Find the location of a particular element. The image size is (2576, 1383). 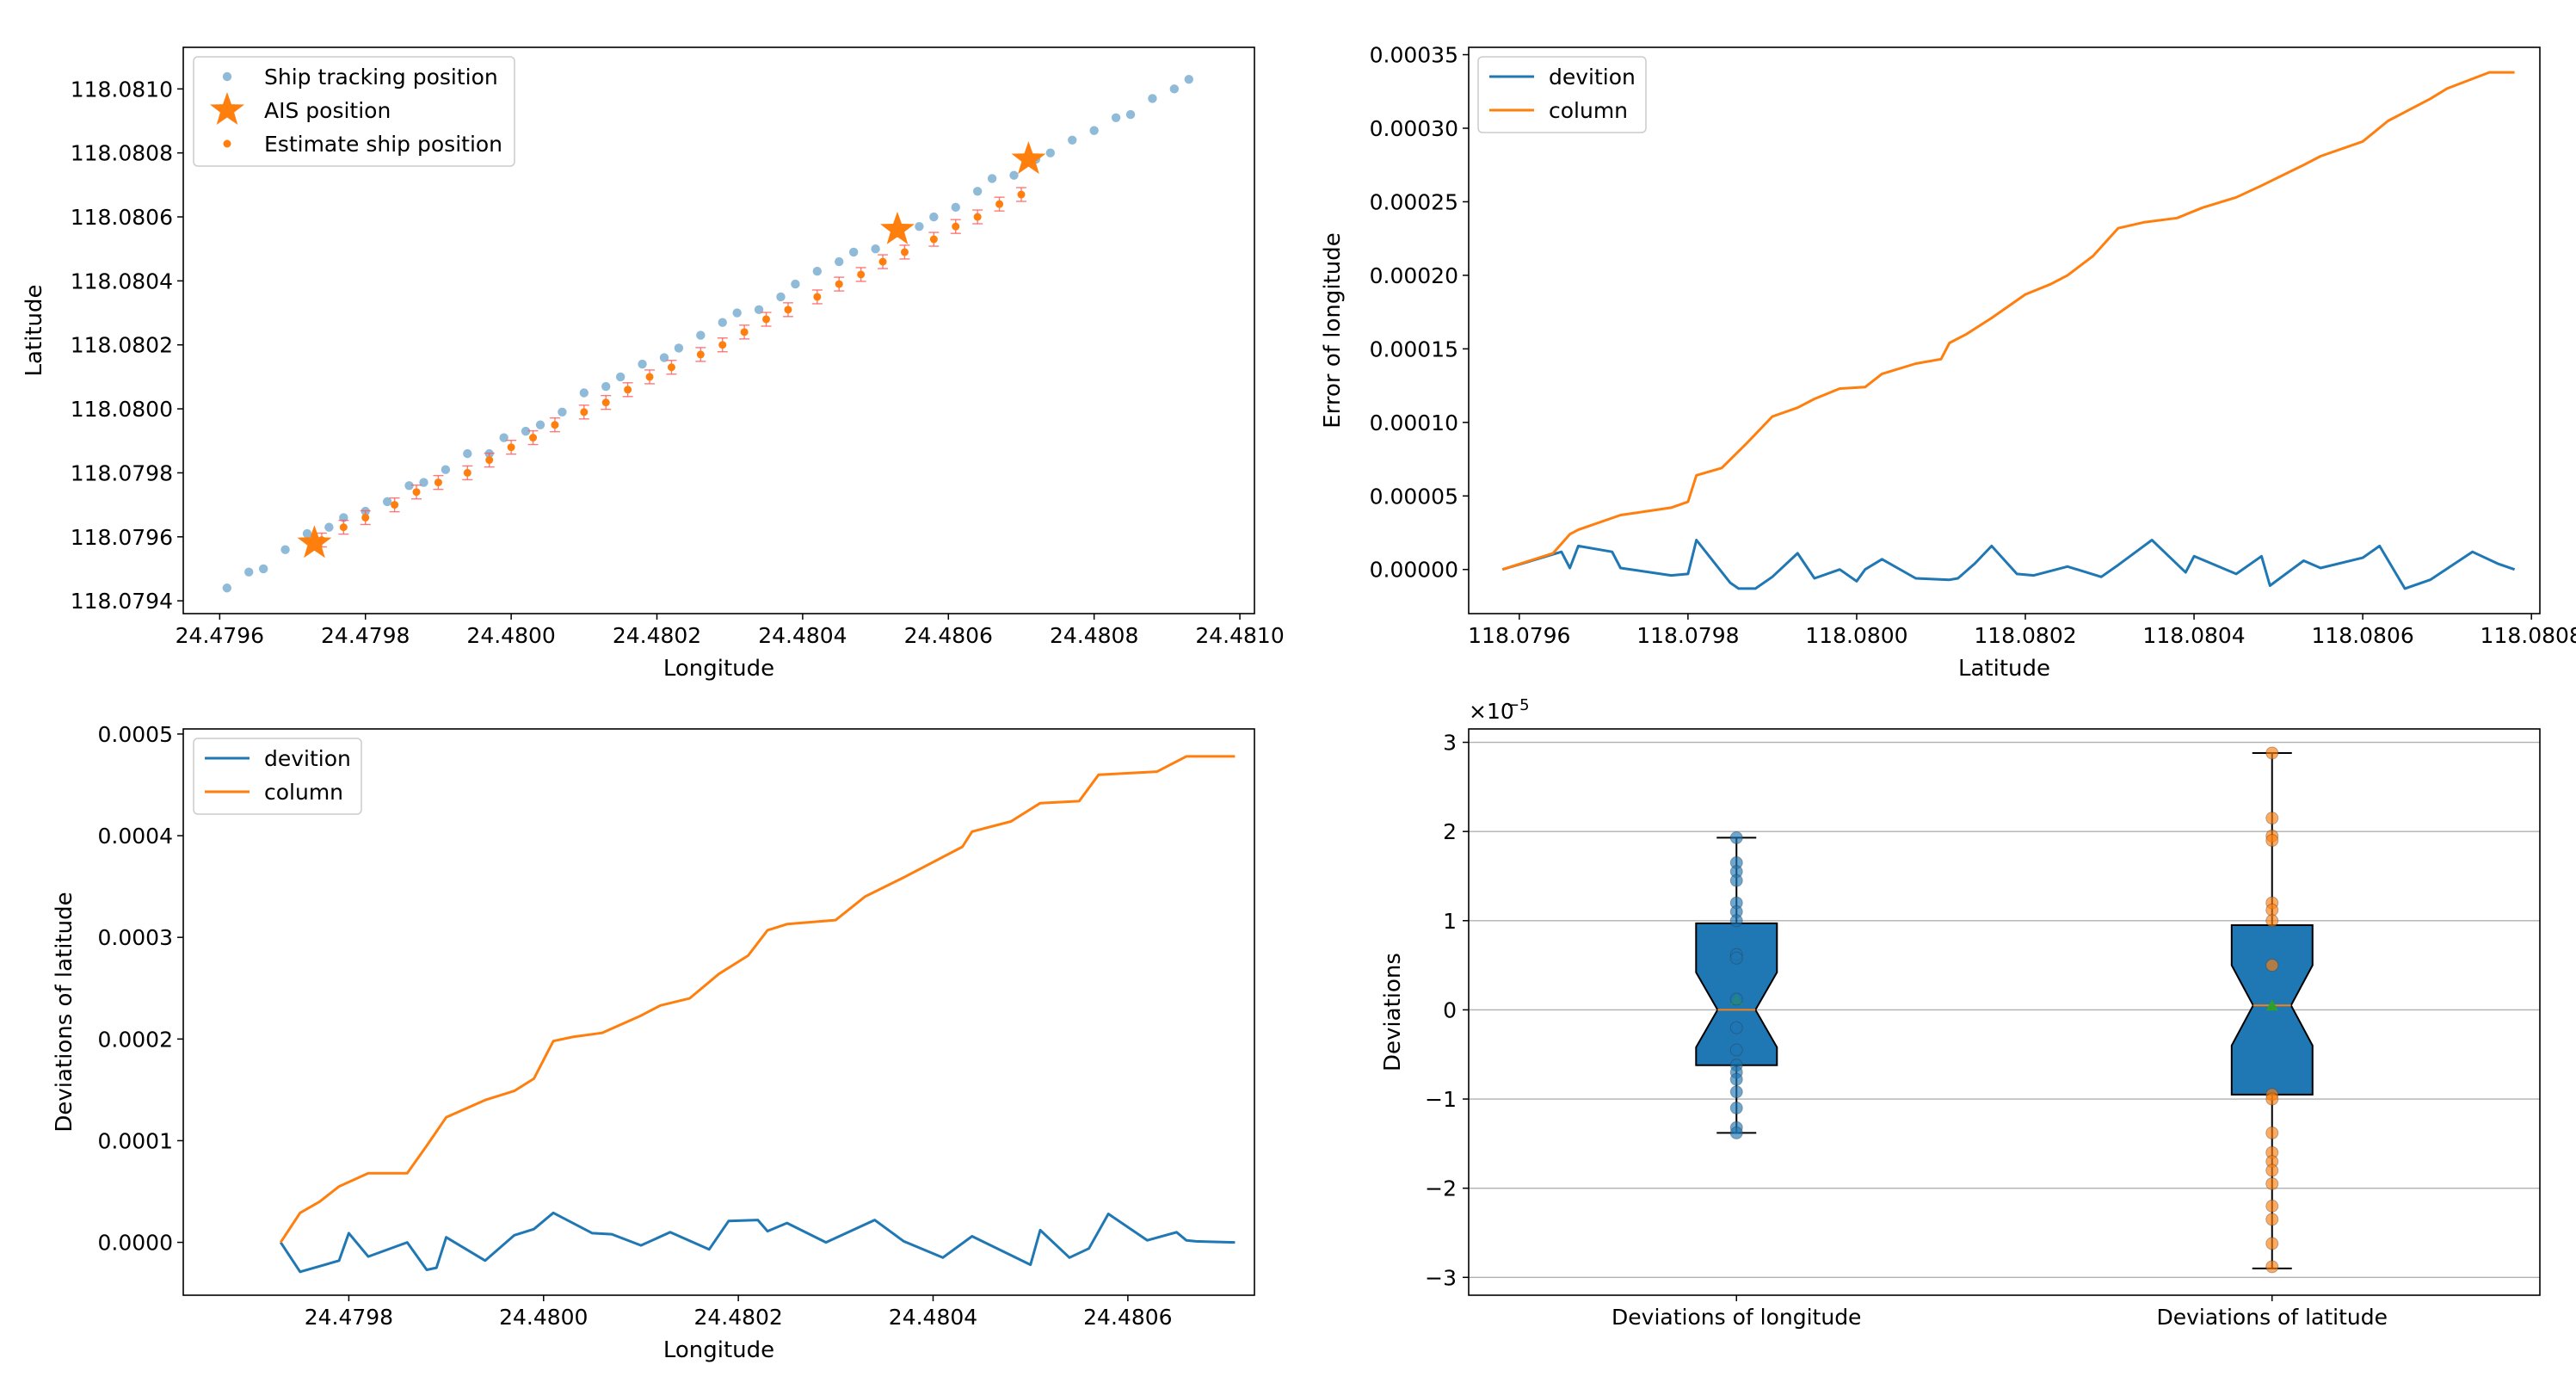

x-tick-label: 24.4796 is located at coordinates (220, 635).